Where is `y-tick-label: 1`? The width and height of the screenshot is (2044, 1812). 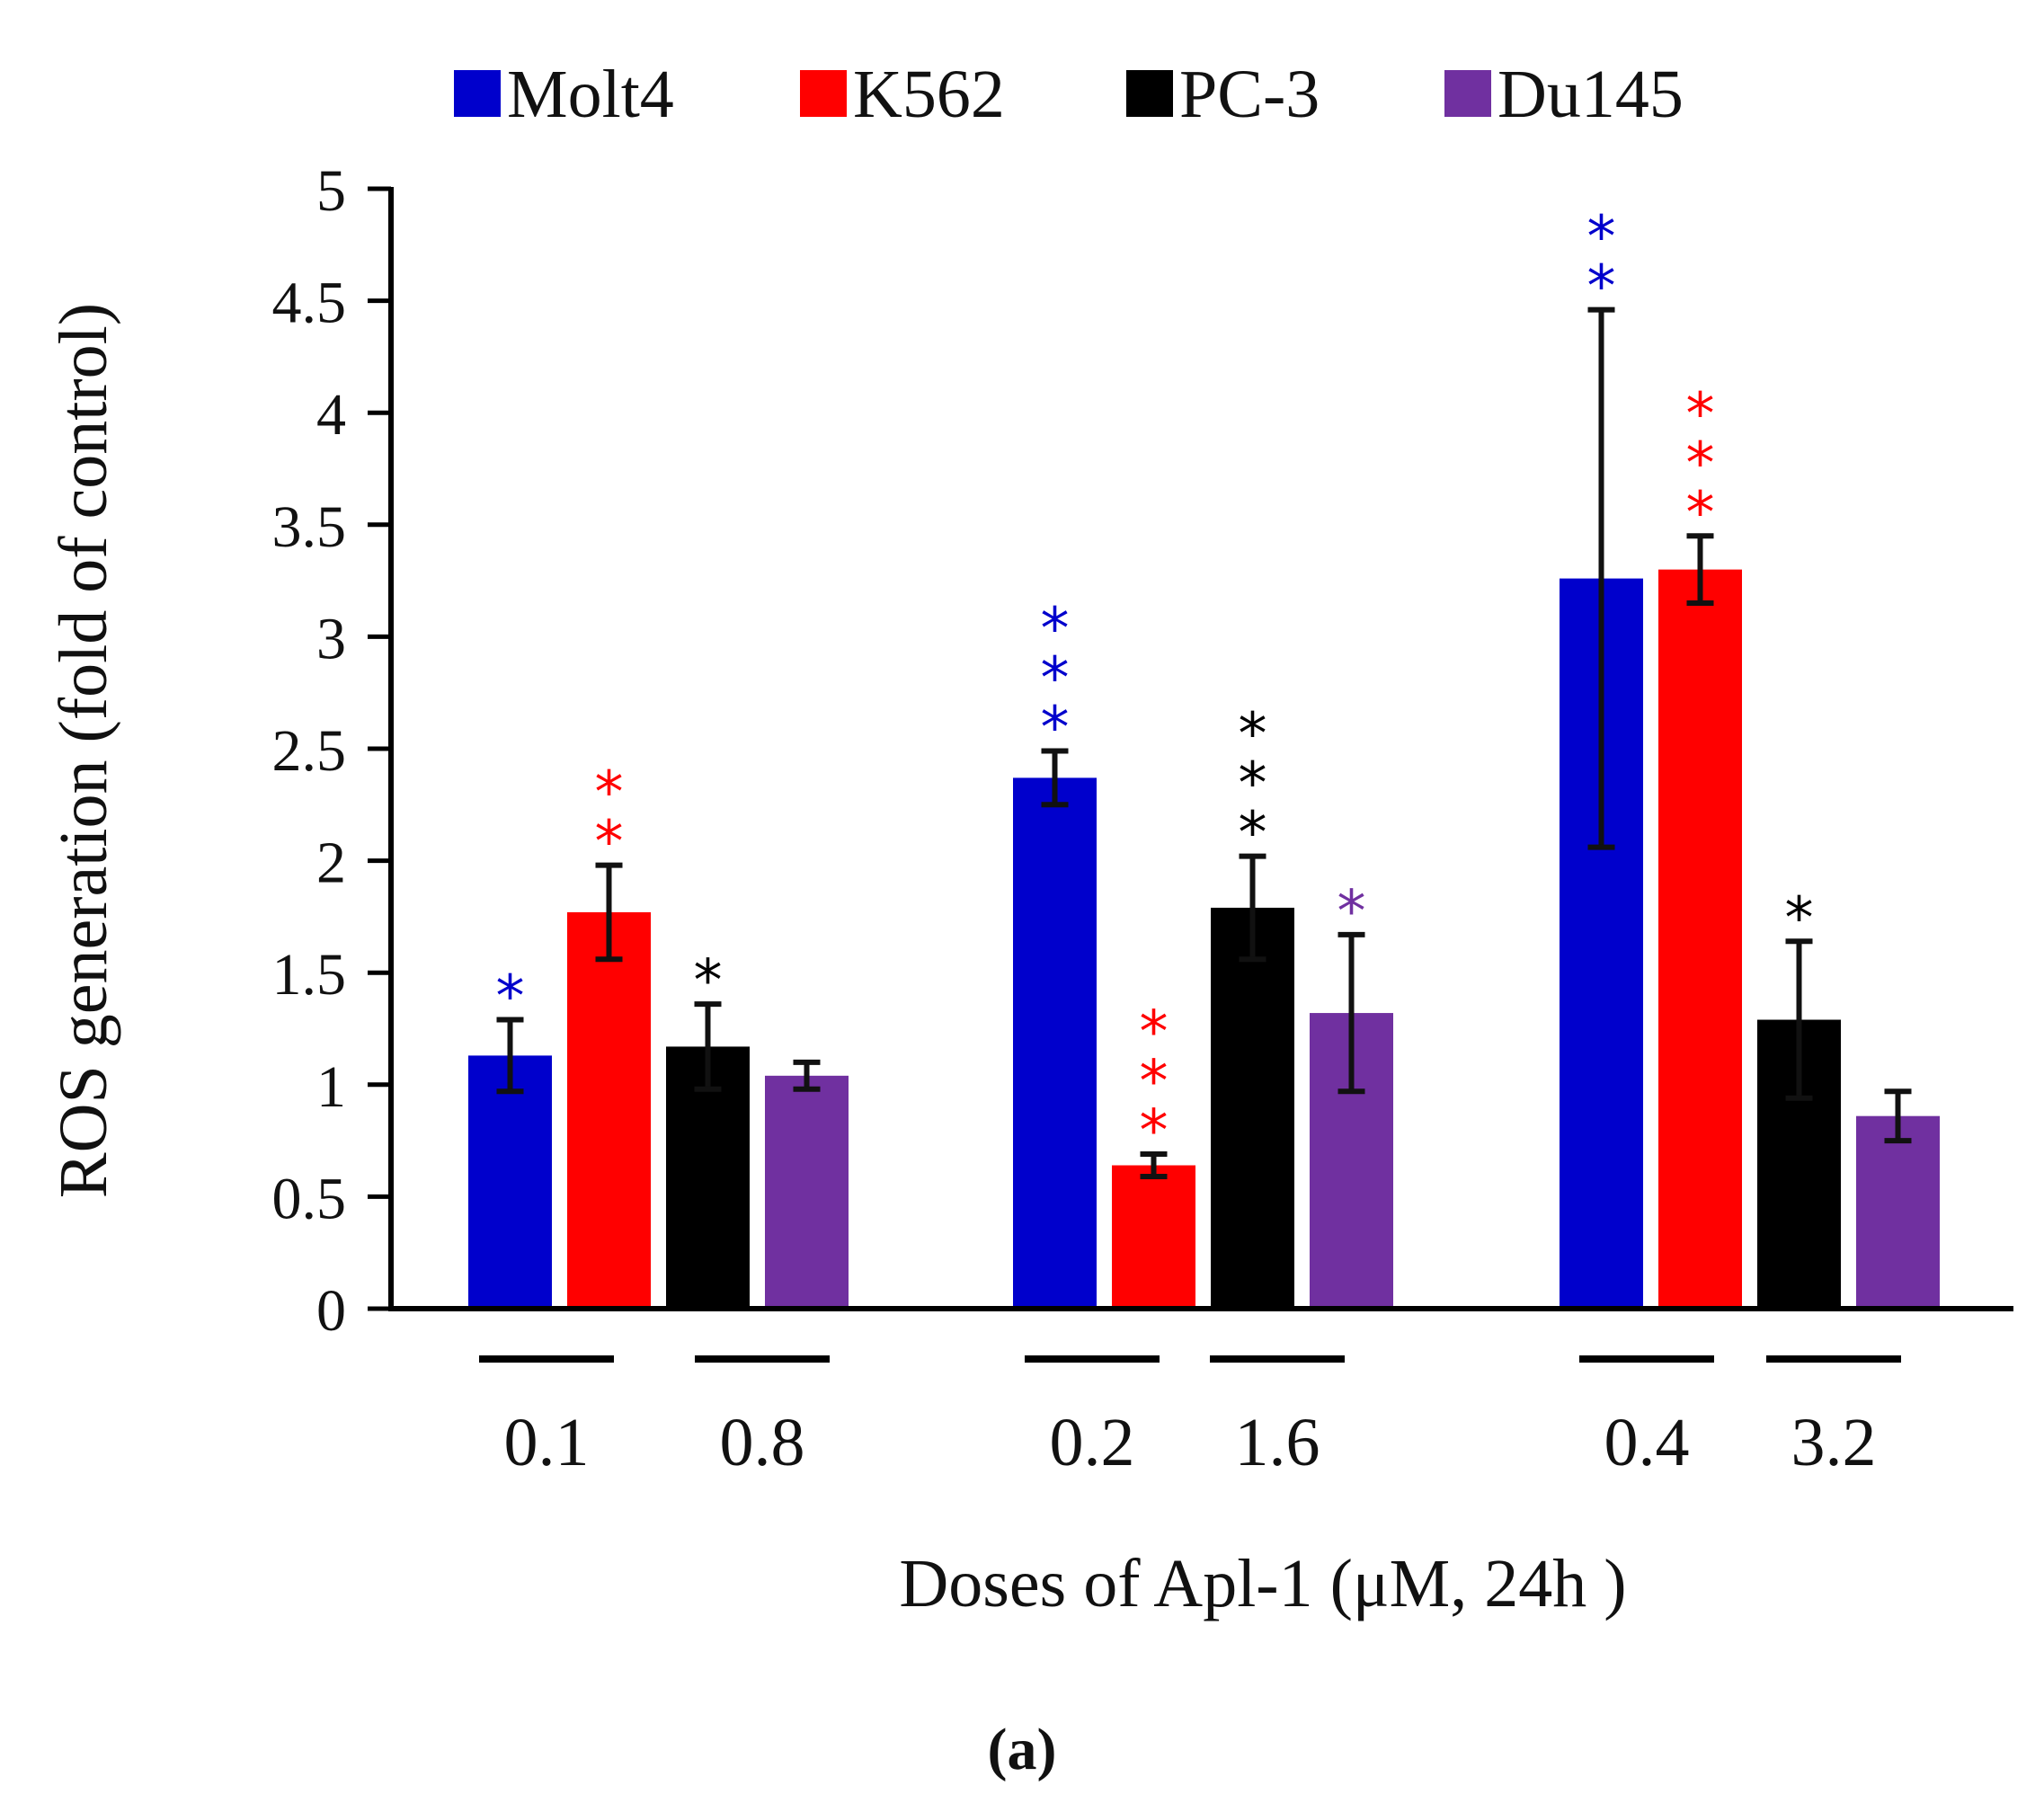 y-tick-label: 1 is located at coordinates (331, 1087).